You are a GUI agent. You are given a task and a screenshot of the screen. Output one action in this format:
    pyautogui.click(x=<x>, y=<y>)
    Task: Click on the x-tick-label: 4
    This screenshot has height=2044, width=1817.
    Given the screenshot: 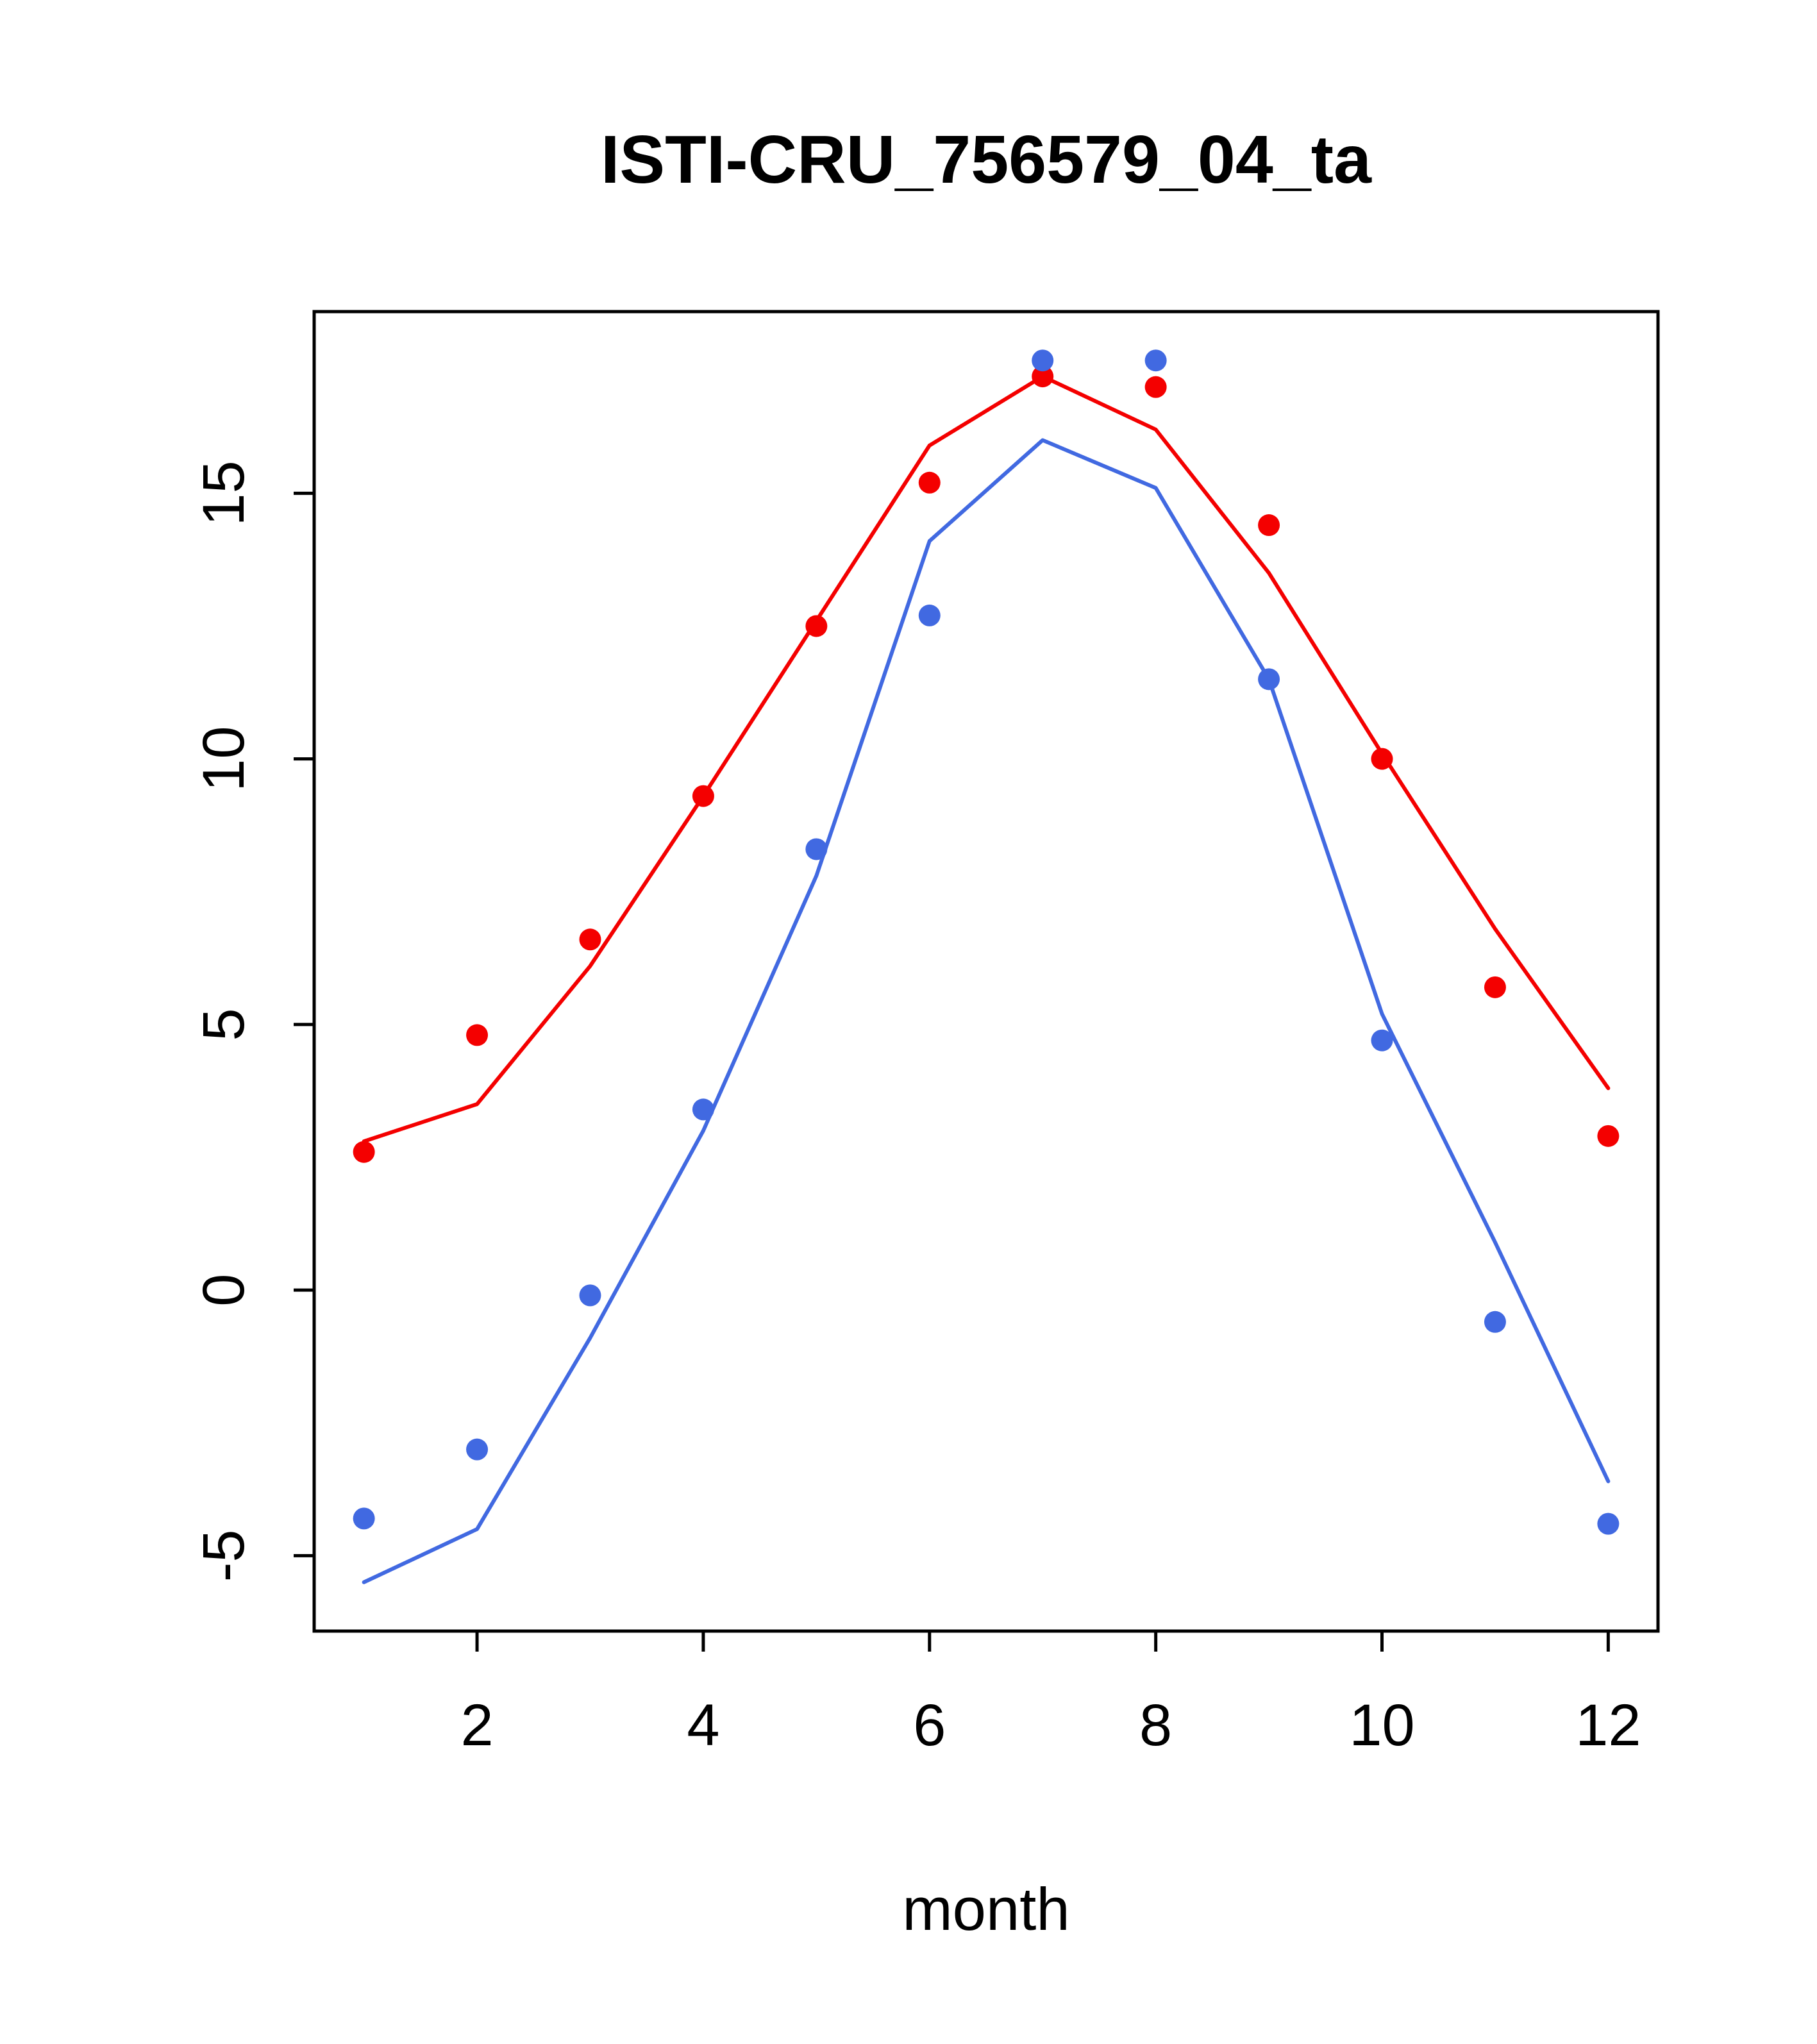 What is the action you would take?
    pyautogui.click(x=703, y=1725)
    